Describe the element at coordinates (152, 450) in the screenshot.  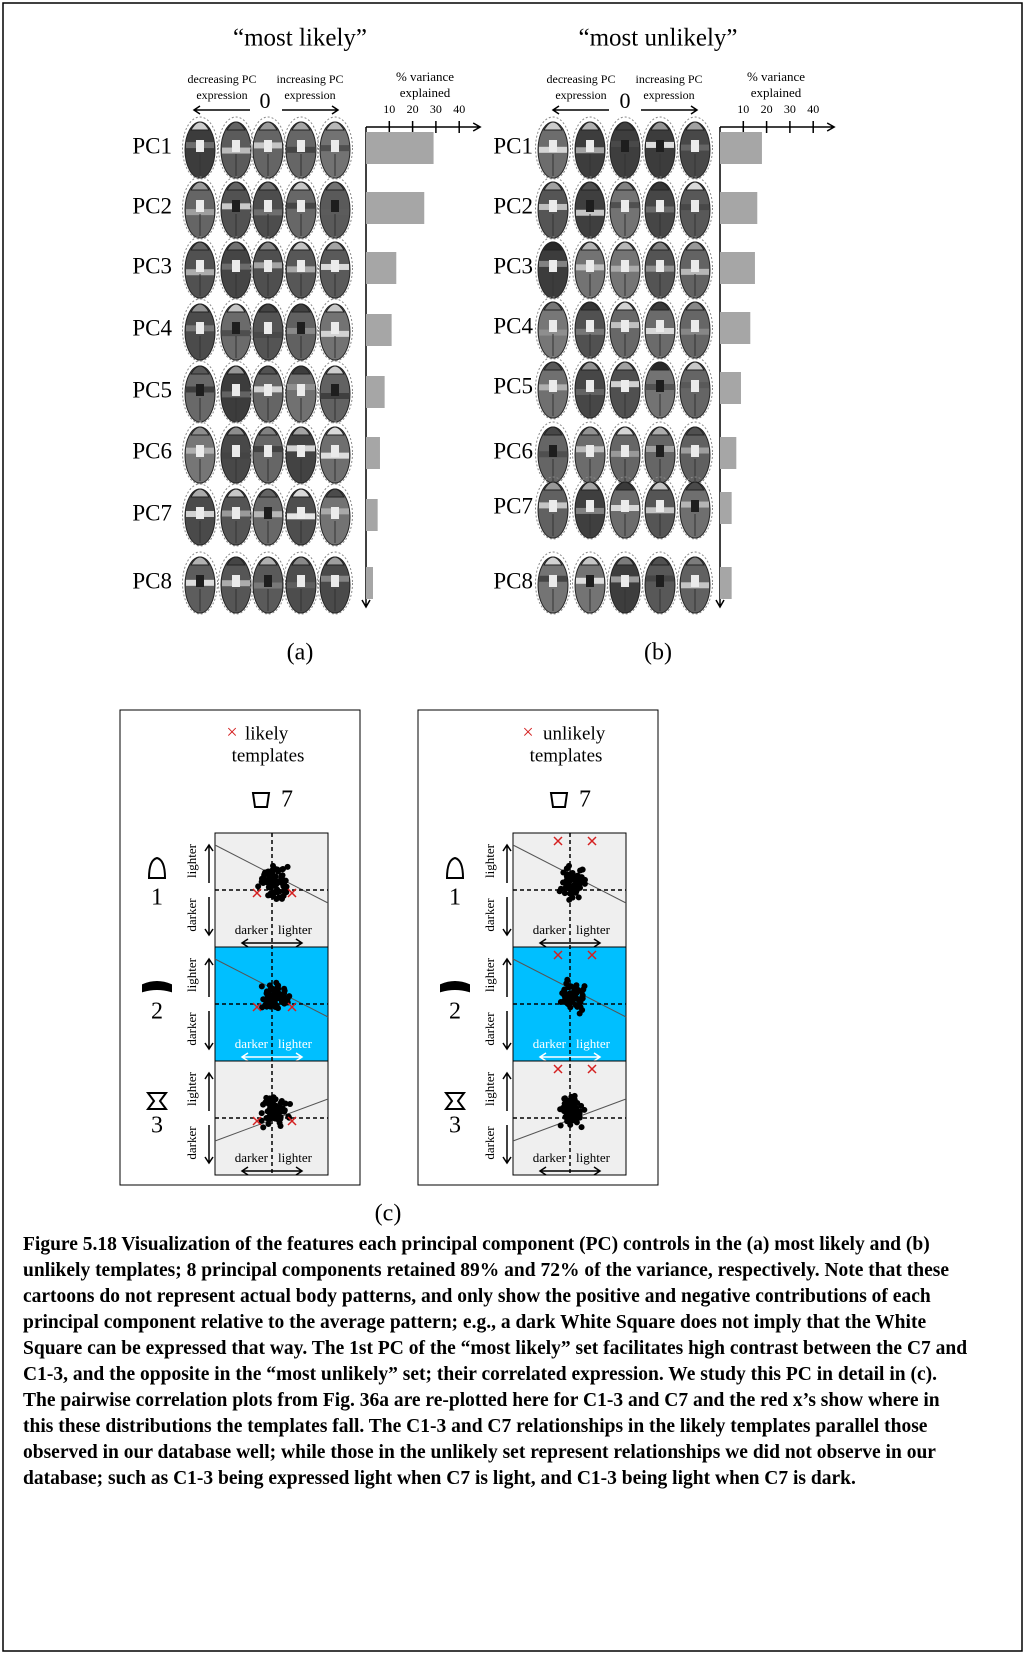
I see `row-label: PC6` at that location.